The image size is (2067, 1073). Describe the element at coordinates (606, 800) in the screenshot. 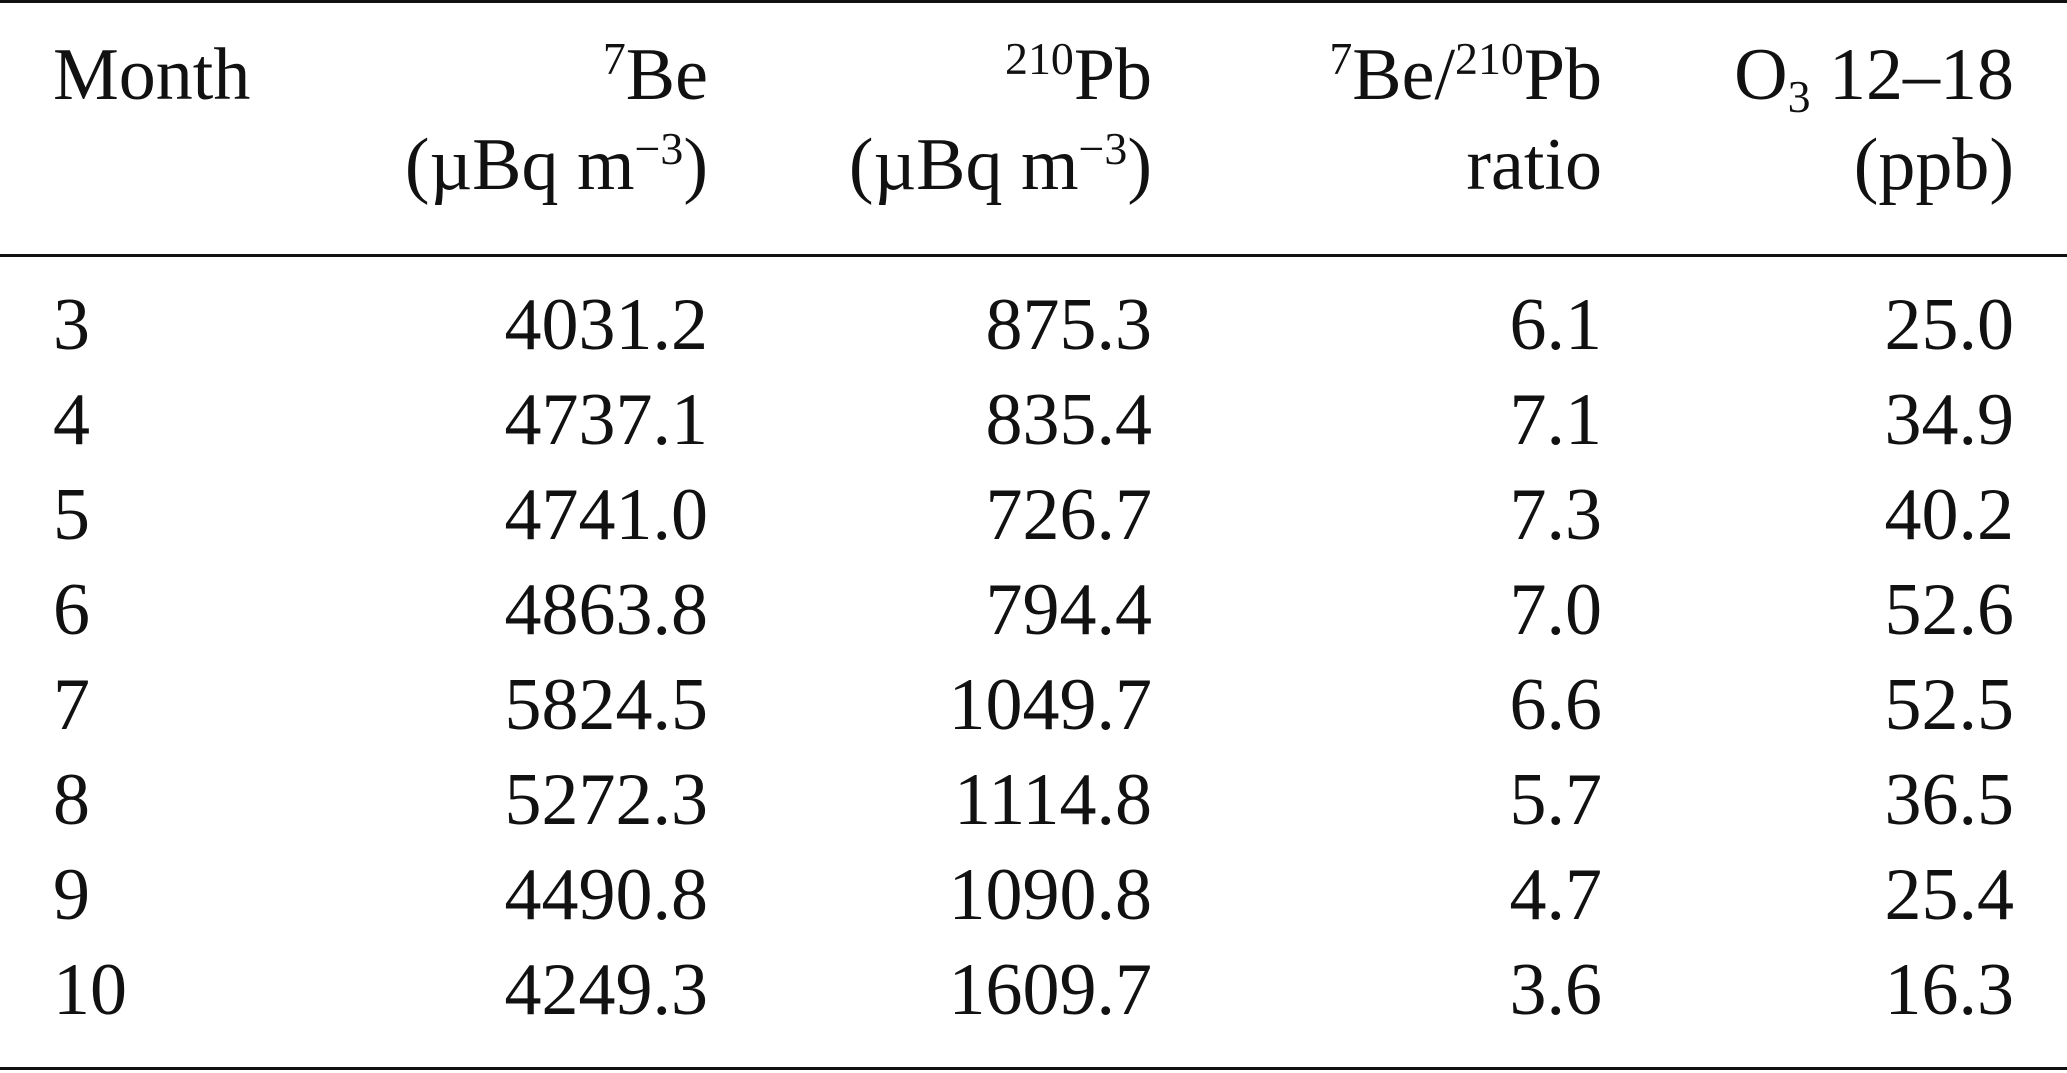

I see `cell-be7: 5272.3` at that location.